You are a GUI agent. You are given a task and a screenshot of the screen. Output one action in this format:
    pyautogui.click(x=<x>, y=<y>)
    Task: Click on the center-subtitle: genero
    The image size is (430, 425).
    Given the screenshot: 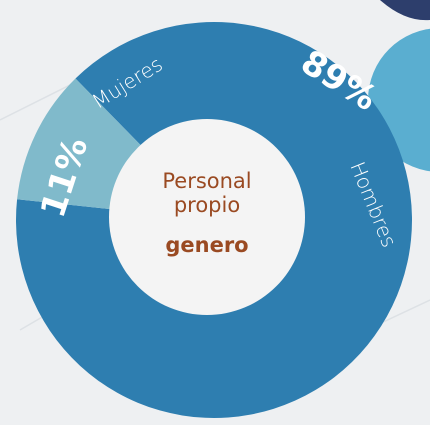 What is the action you would take?
    pyautogui.click(x=206, y=245)
    